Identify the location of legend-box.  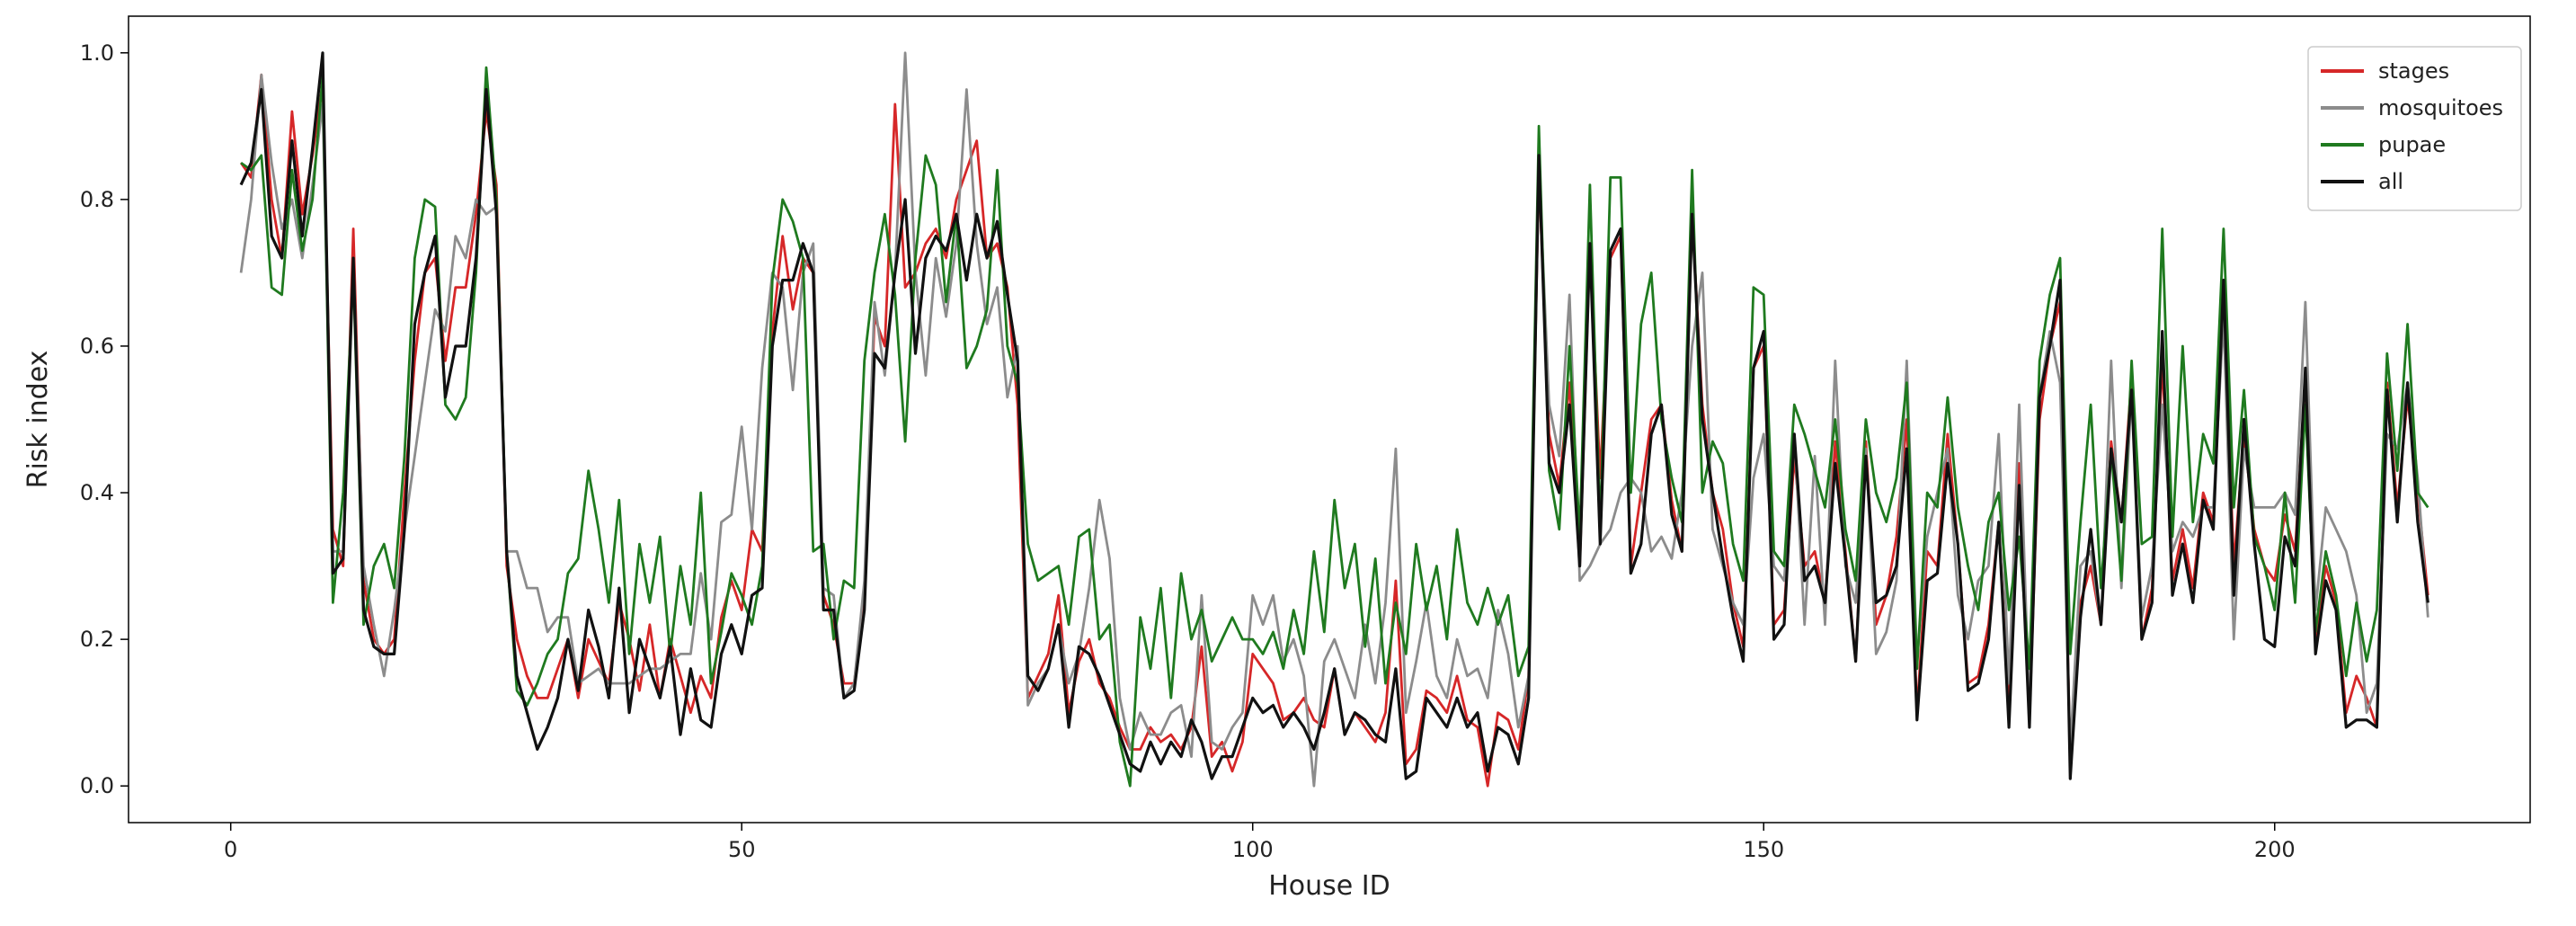
(2414, 128).